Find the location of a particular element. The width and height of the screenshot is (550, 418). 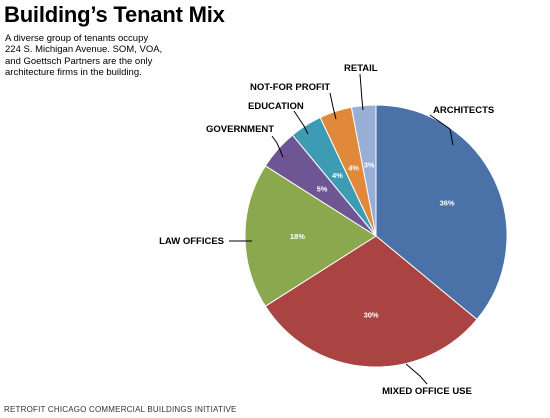

pie-slice-architects is located at coordinates (441, 212).